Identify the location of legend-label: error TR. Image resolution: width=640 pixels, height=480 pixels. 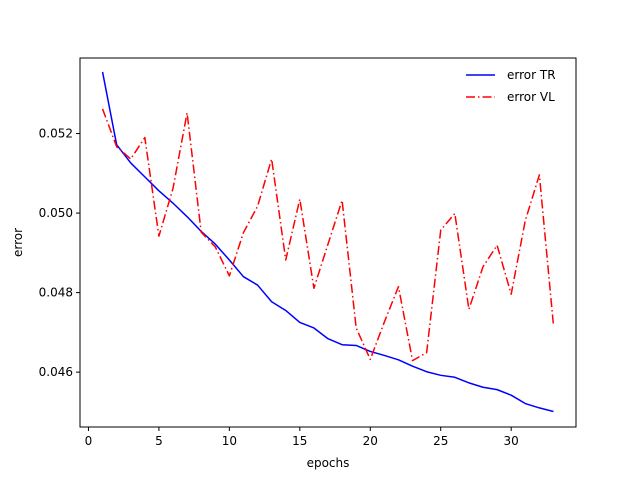
(531, 75).